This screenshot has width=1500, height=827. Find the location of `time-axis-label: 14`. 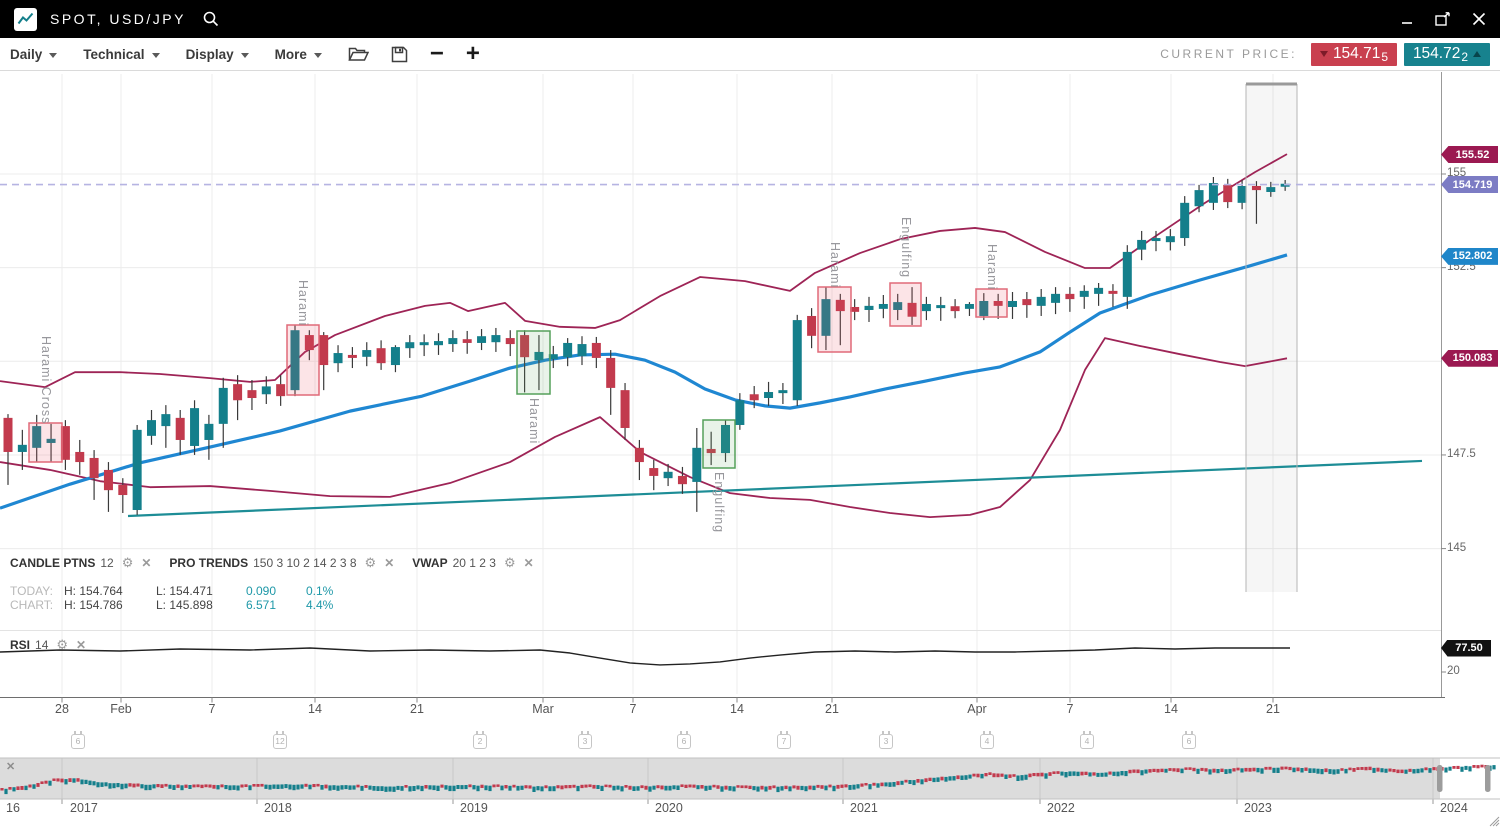

time-axis-label: 14 is located at coordinates (315, 709).